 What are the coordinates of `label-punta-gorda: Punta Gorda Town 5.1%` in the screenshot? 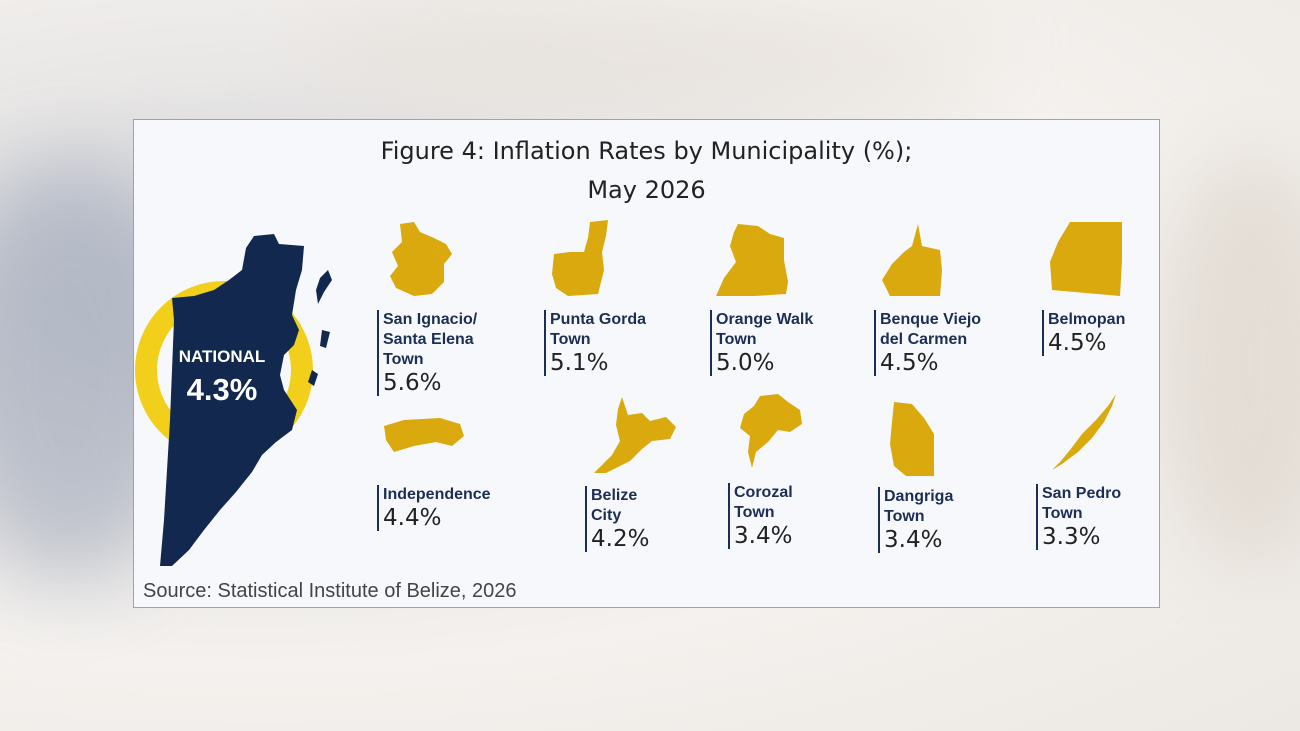 It's located at (595, 343).